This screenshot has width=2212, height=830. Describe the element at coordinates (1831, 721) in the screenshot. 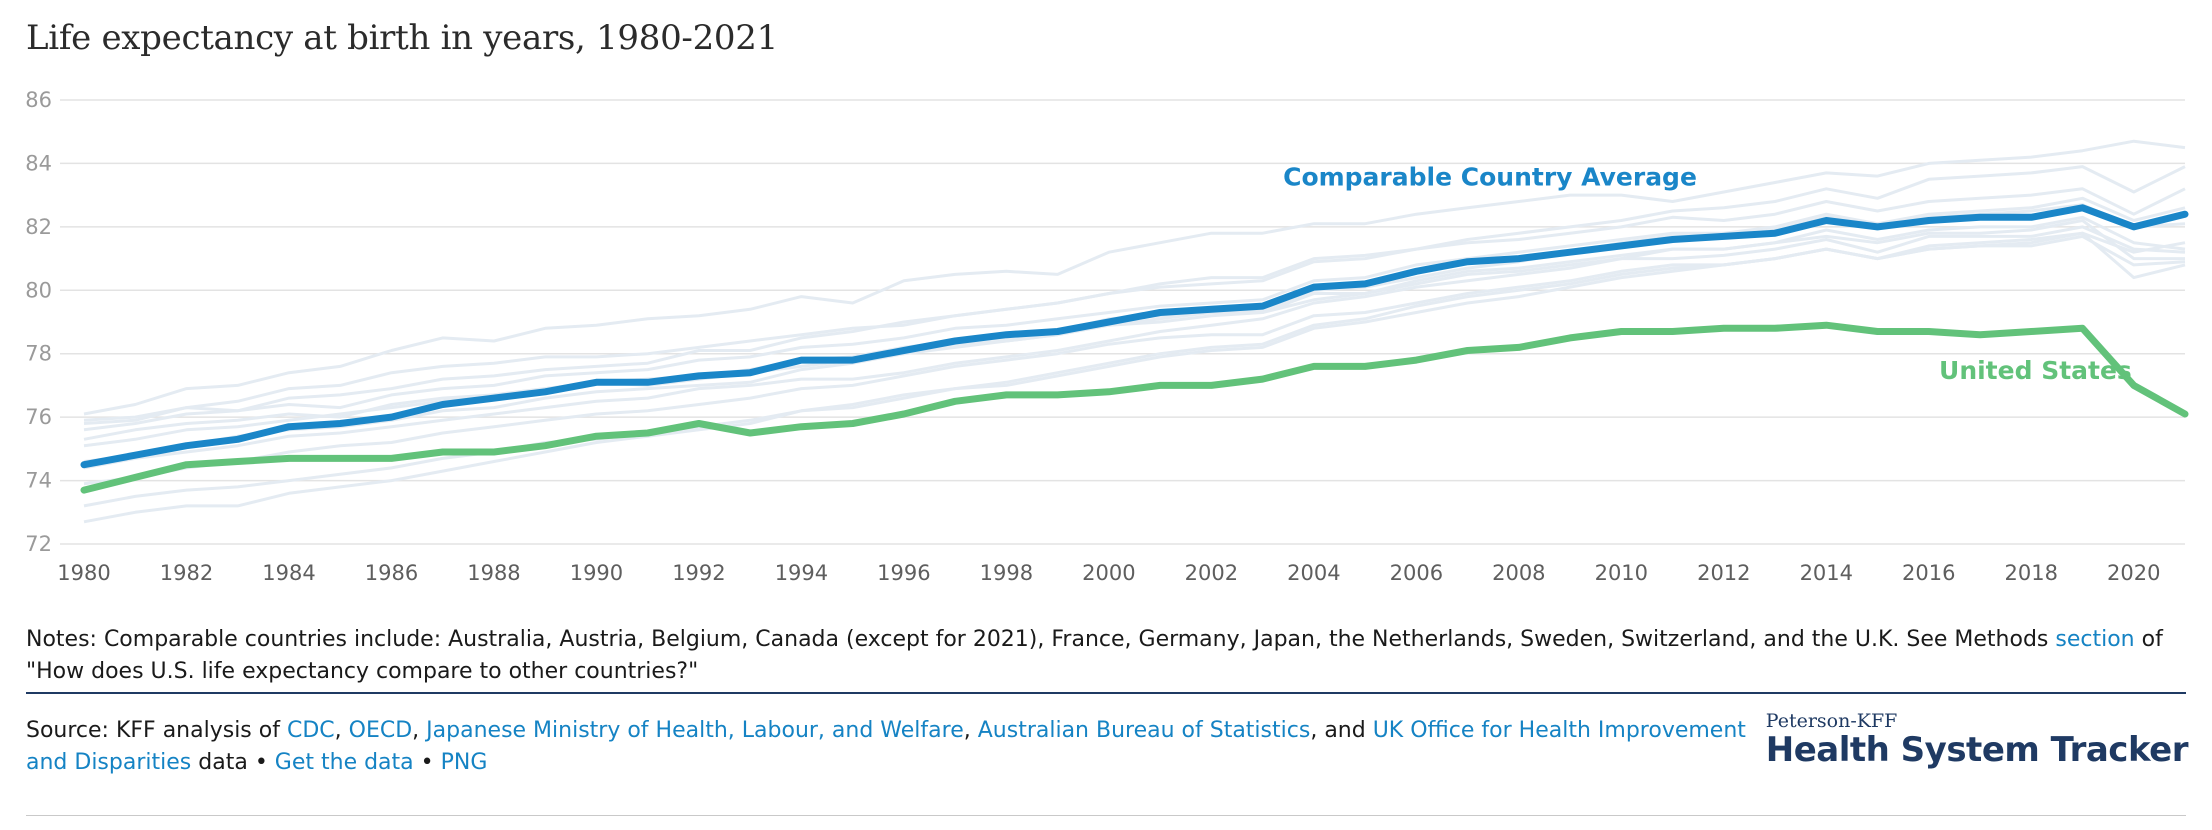

I see `brand-small-text: Peterson-KFF` at that location.